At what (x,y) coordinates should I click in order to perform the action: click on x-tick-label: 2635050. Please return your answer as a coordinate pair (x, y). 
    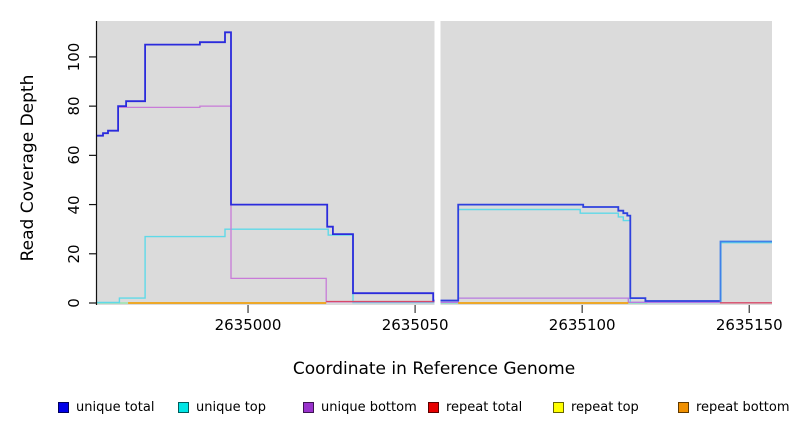
    Looking at the image, I should click on (415, 325).